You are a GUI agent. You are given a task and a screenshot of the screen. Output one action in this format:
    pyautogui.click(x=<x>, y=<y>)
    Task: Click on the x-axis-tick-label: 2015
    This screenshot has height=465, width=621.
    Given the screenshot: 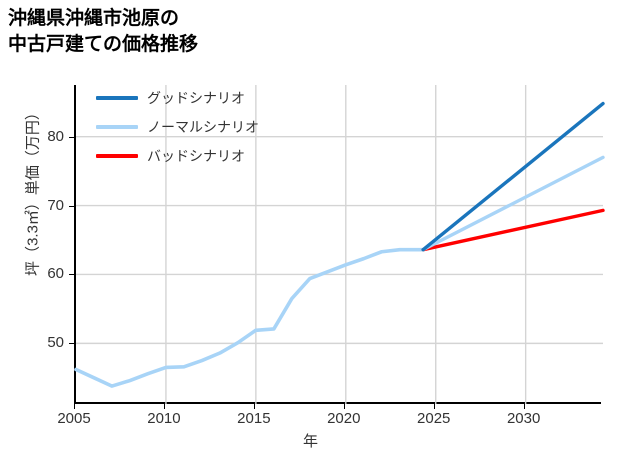 What is the action you would take?
    pyautogui.click(x=254, y=418)
    